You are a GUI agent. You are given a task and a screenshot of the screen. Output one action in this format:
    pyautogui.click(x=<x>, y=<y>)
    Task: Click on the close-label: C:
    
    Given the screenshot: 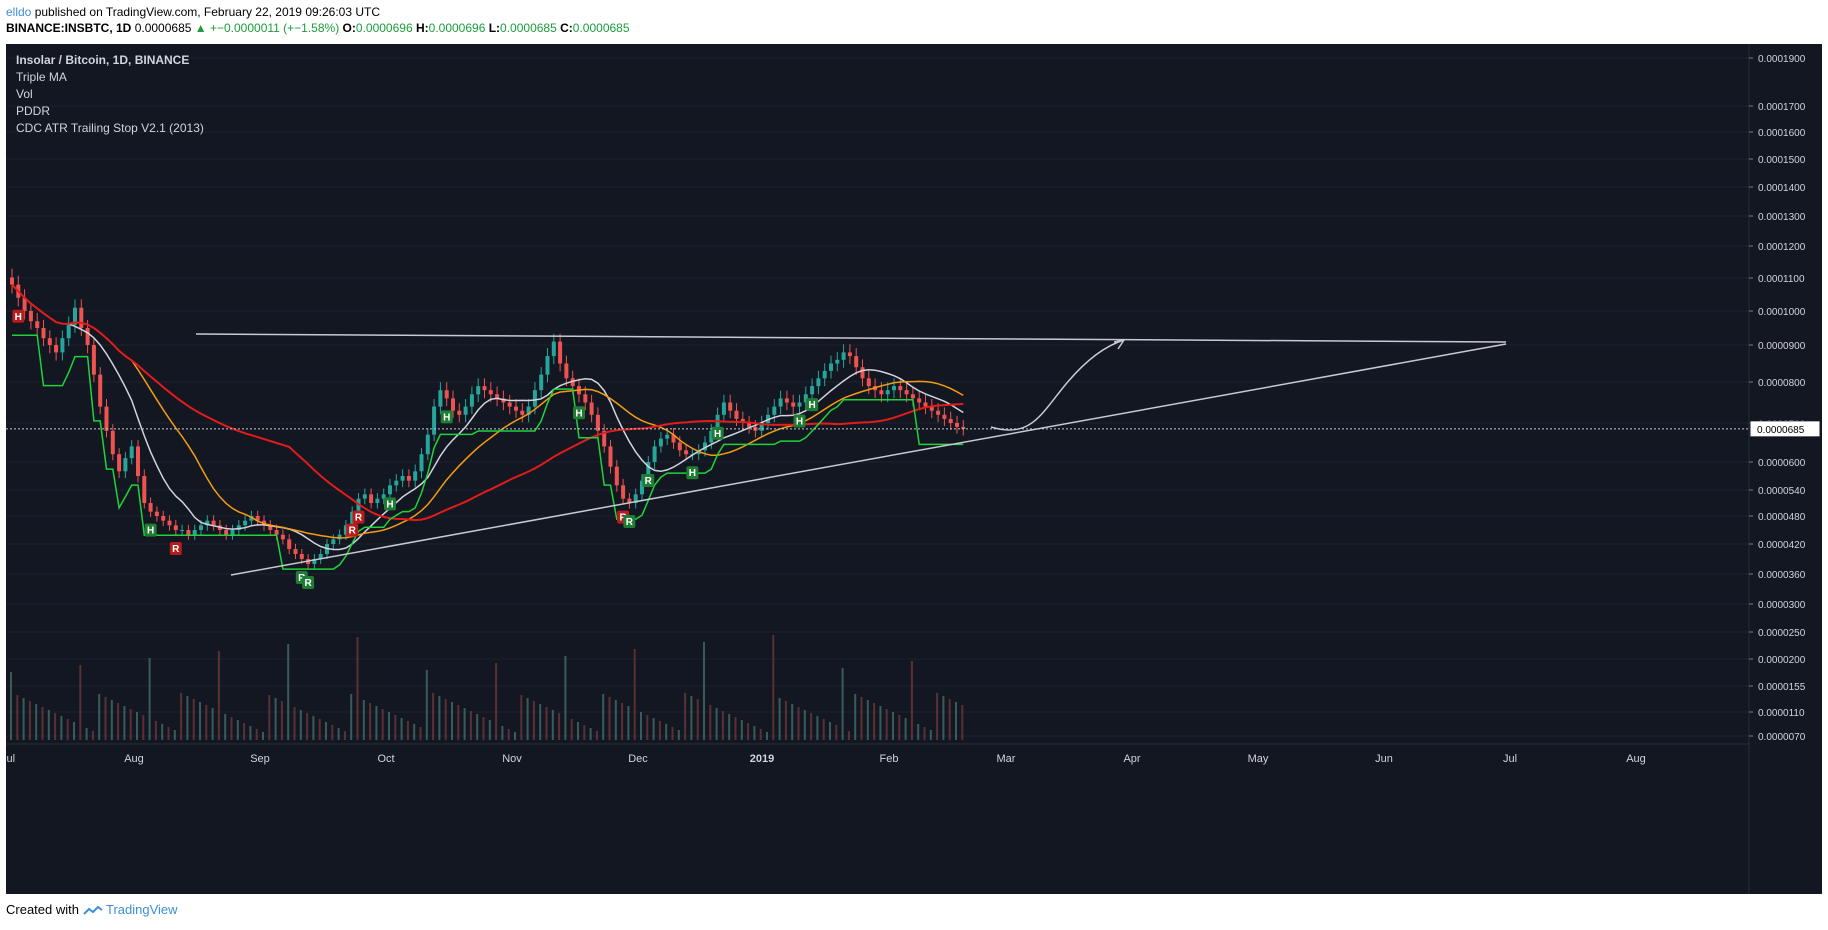 What is the action you would take?
    pyautogui.click(x=566, y=28)
    